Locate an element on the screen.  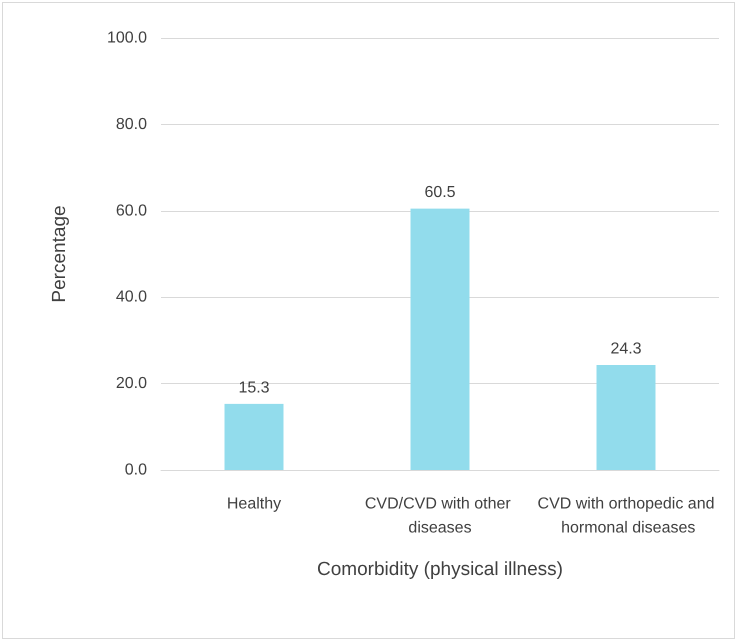
data-label: 15.3 is located at coordinates (254, 387).